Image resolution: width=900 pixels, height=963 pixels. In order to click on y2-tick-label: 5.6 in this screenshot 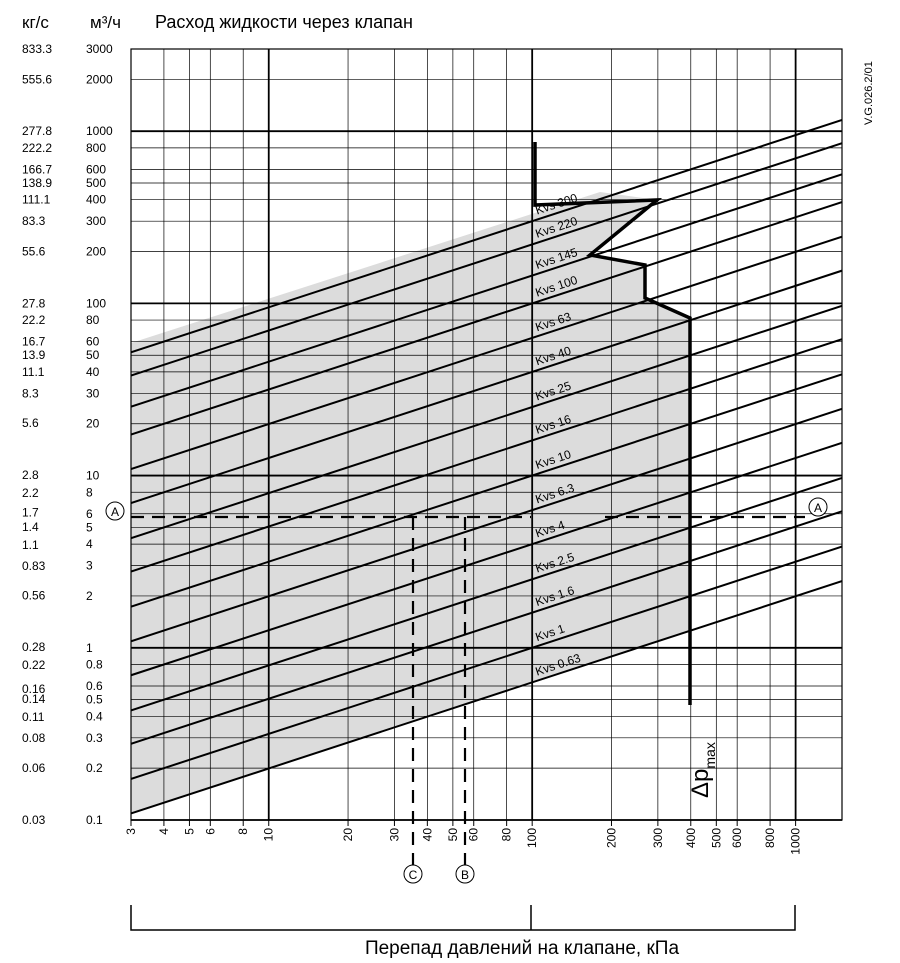, I will do `click(30, 423)`.